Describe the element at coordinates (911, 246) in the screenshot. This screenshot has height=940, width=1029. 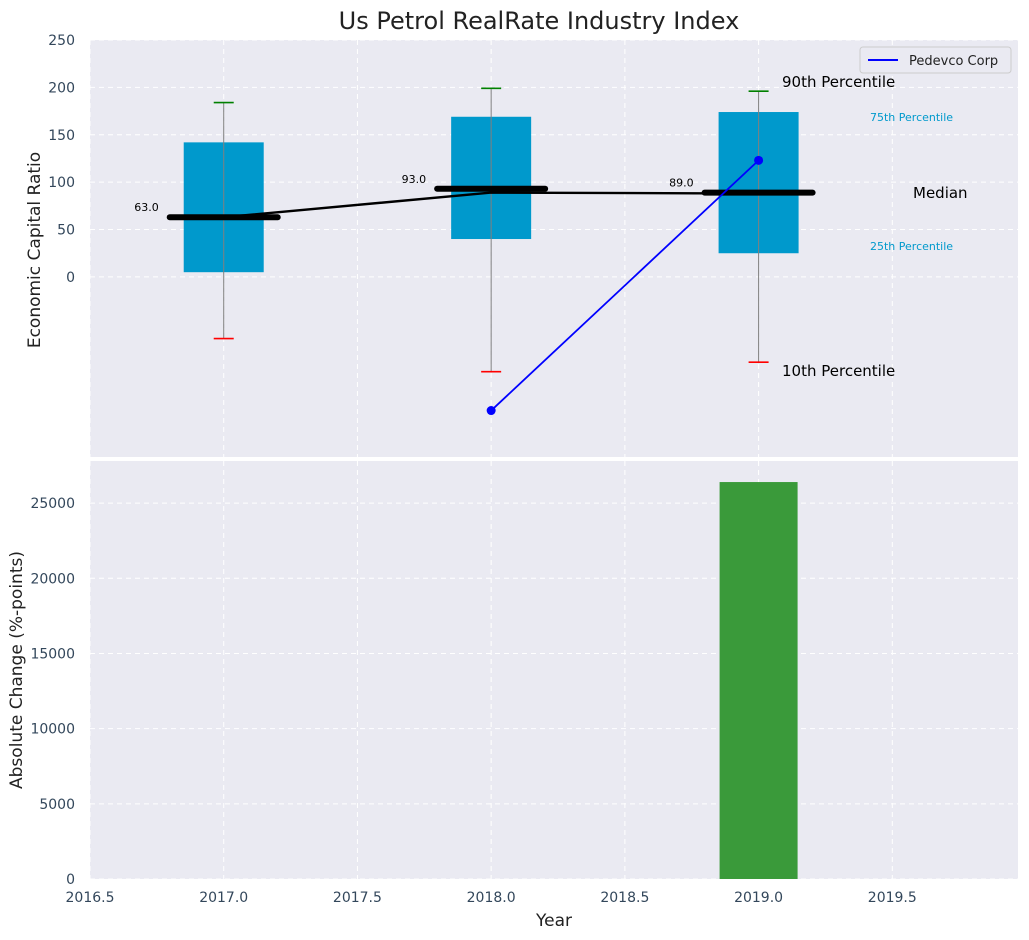
I see `annotation-p25: 25th Percentile` at that location.